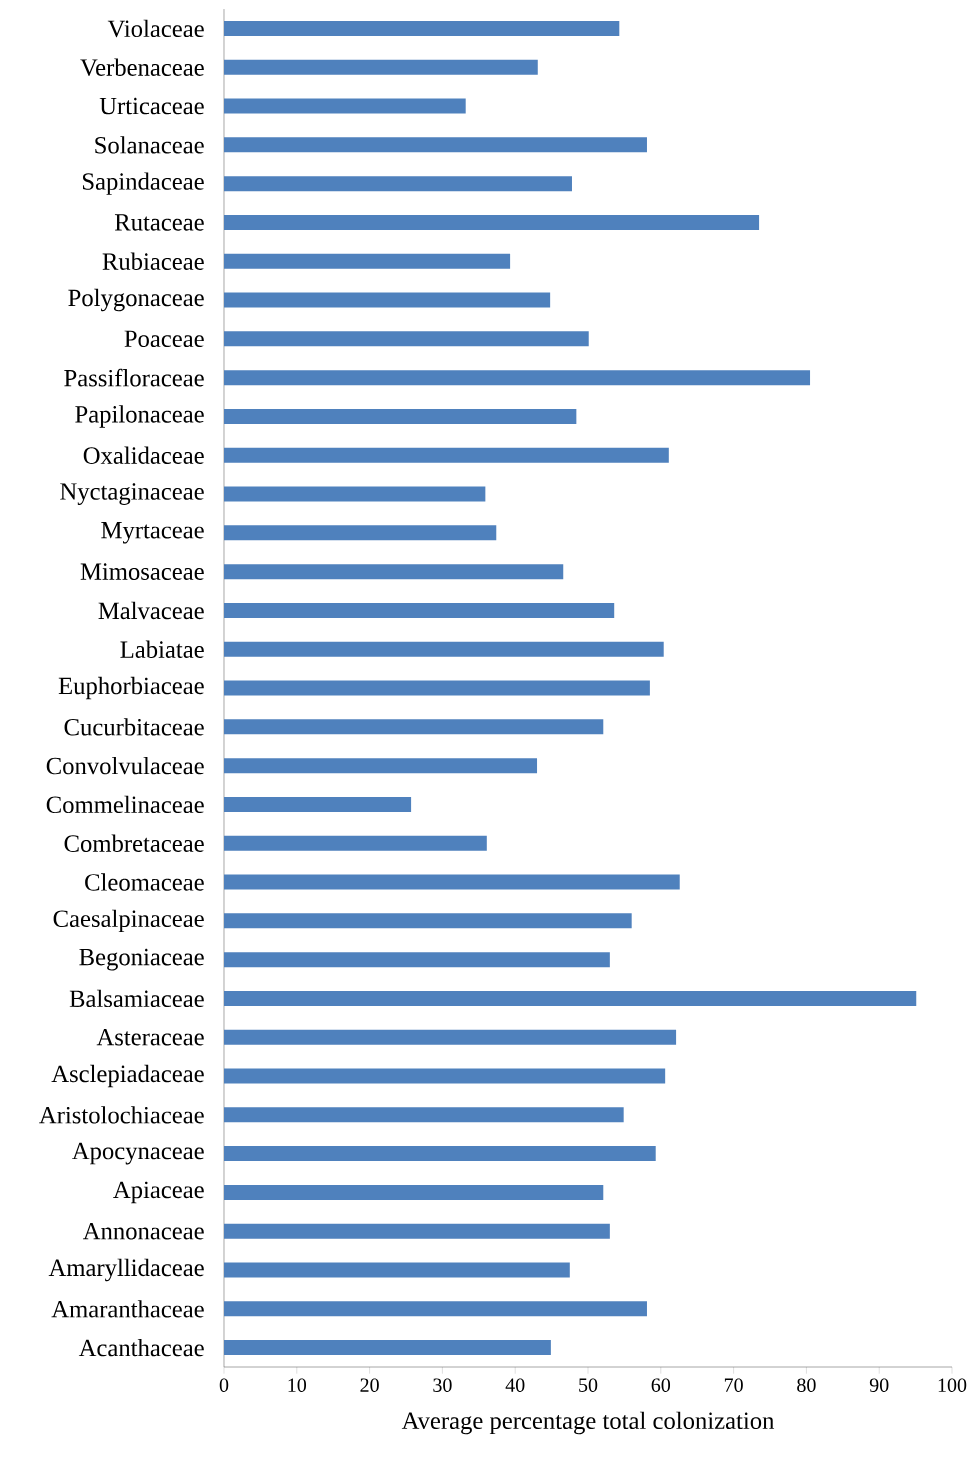 The height and width of the screenshot is (1473, 975). What do you see at coordinates (142, 67) in the screenshot?
I see `y-tick-label: Verbenaceae` at bounding box center [142, 67].